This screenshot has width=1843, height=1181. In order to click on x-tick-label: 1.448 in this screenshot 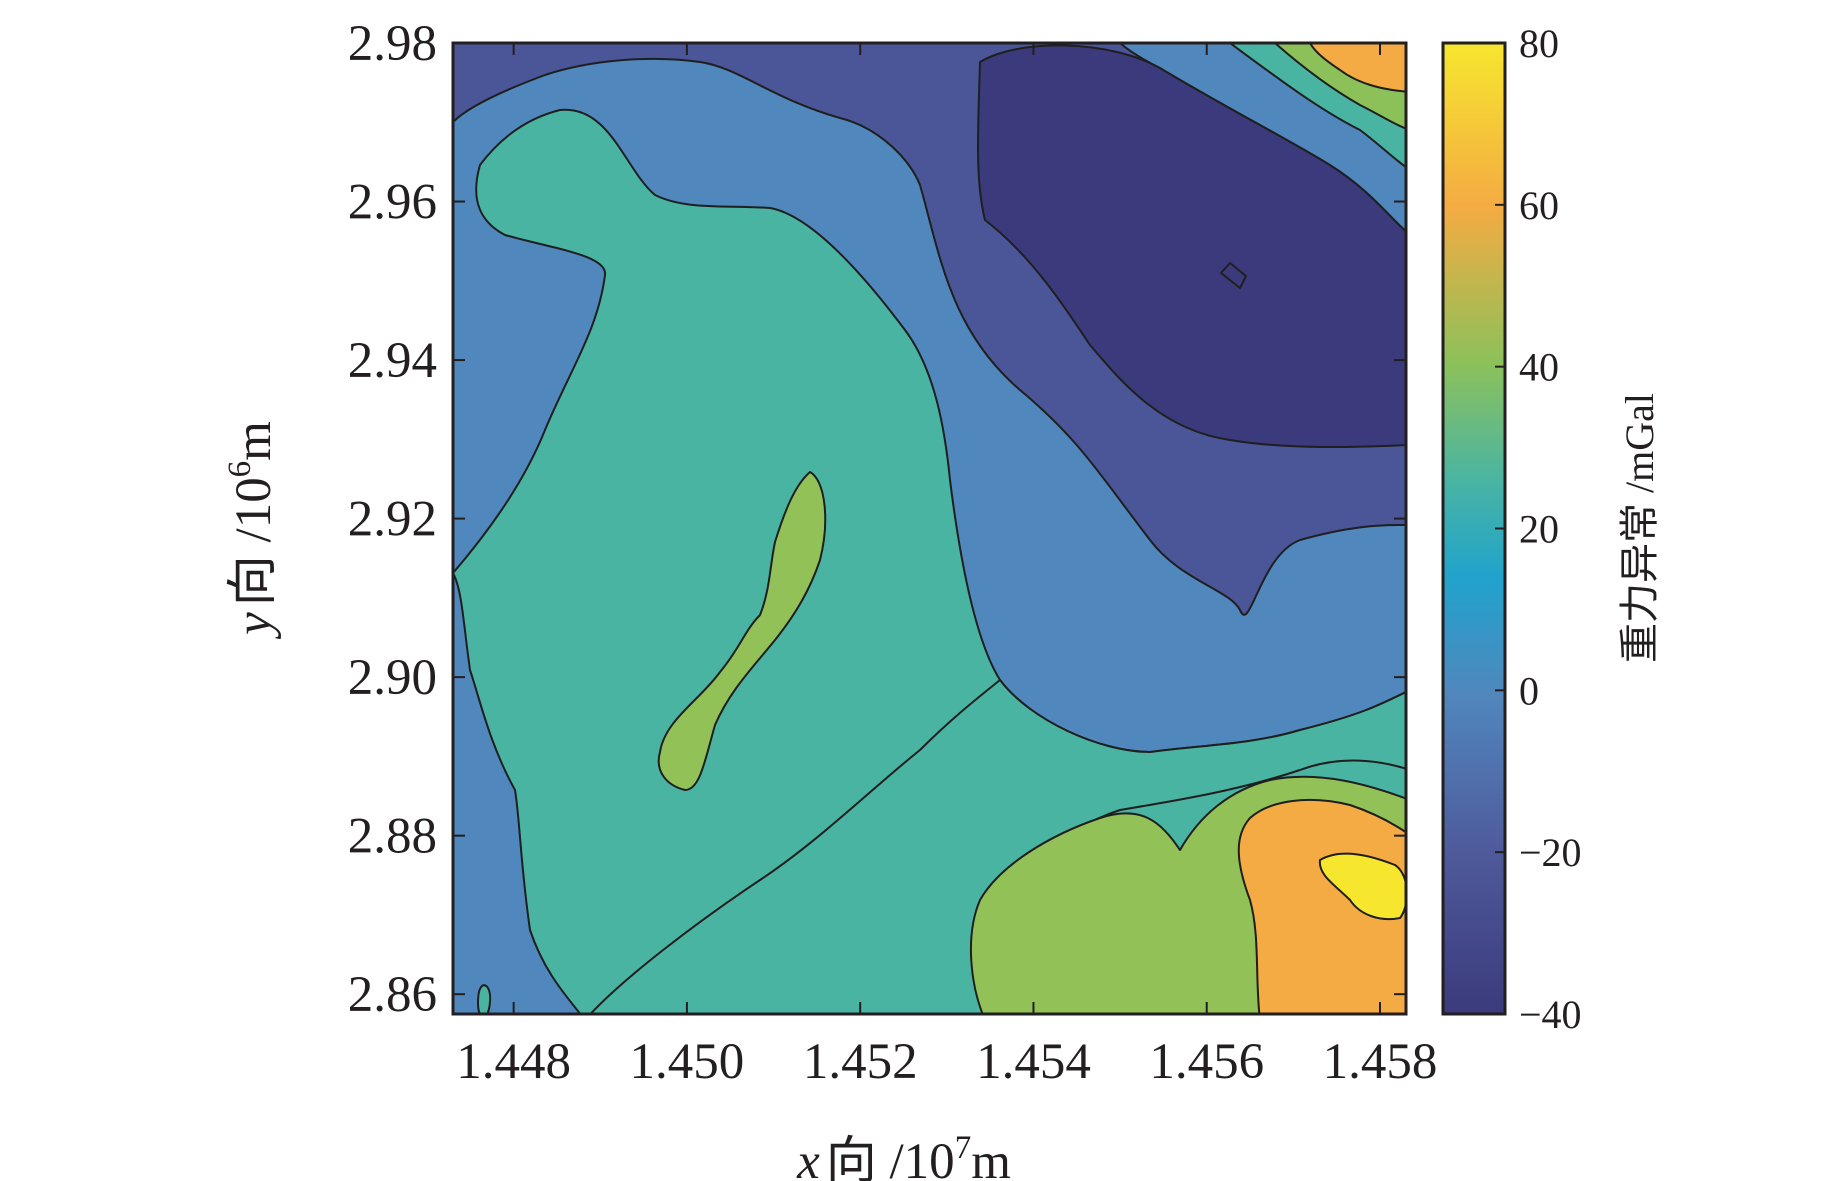, I will do `click(513, 1062)`.